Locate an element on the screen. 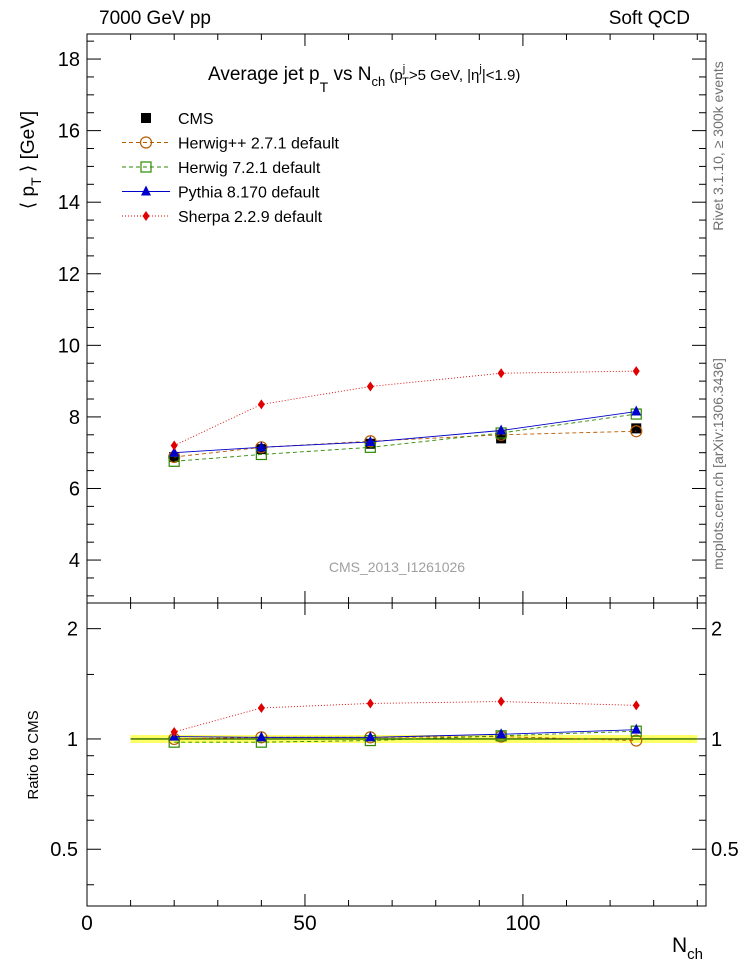 The width and height of the screenshot is (746, 972). bottom-y-axis-label: Ratio to CMS is located at coordinates (33, 754).